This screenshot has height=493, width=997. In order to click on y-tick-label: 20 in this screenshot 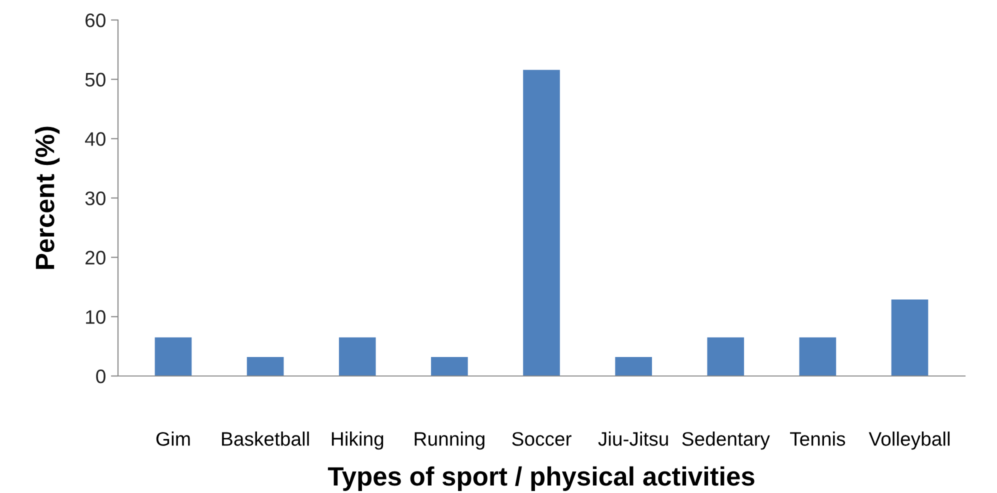, I will do `click(96, 257)`.